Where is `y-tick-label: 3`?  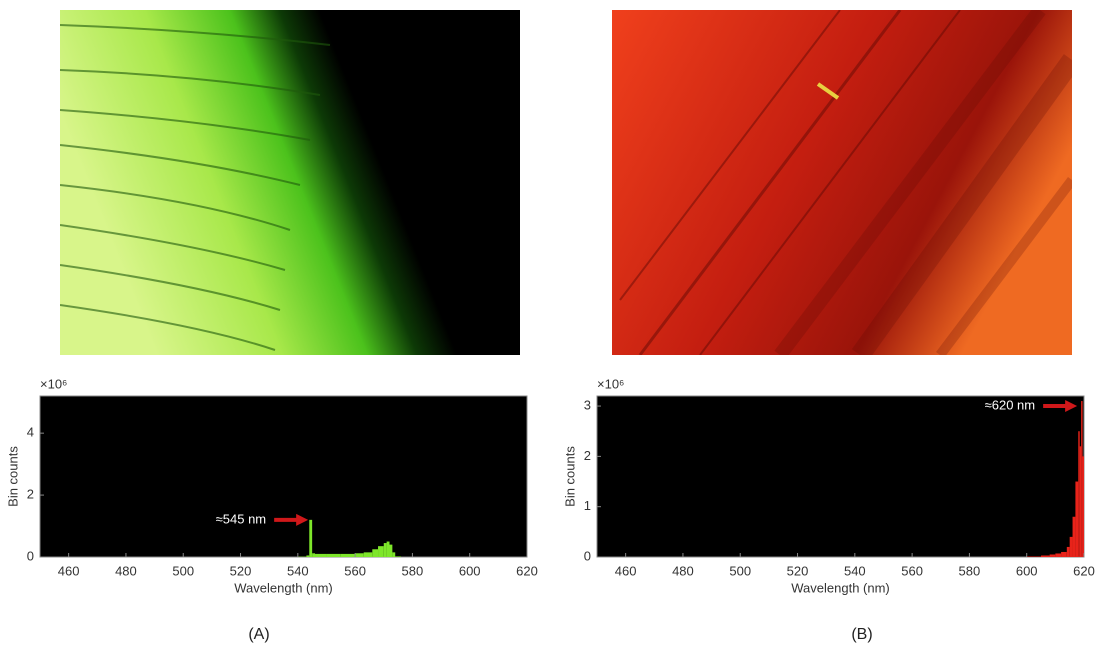 y-tick-label: 3 is located at coordinates (587, 405).